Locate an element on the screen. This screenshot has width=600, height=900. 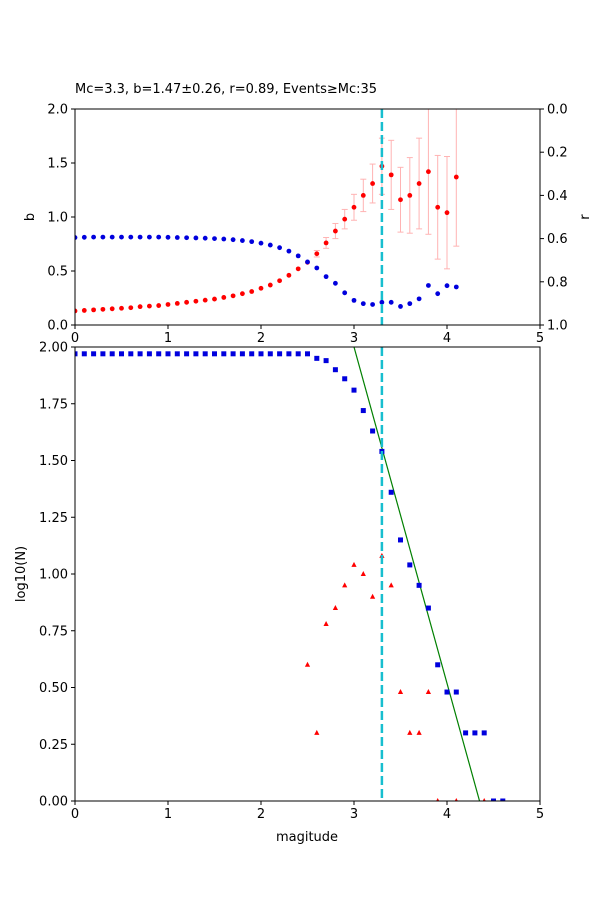
b-value-fit-line is located at coordinates (417, 574).